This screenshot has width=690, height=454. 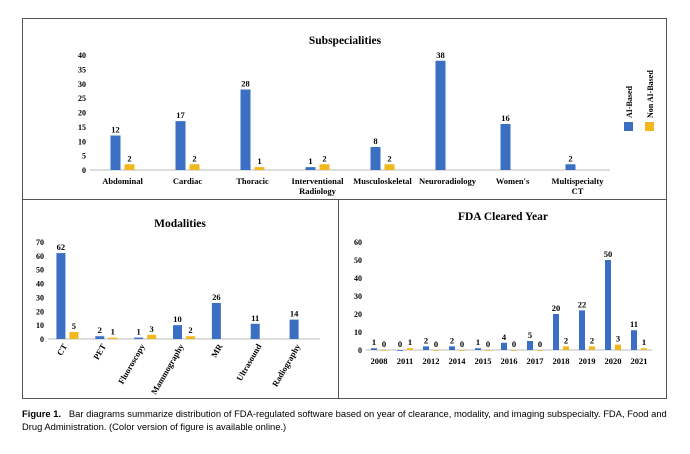 I want to click on y-tick-label: 5, so click(x=84, y=156).